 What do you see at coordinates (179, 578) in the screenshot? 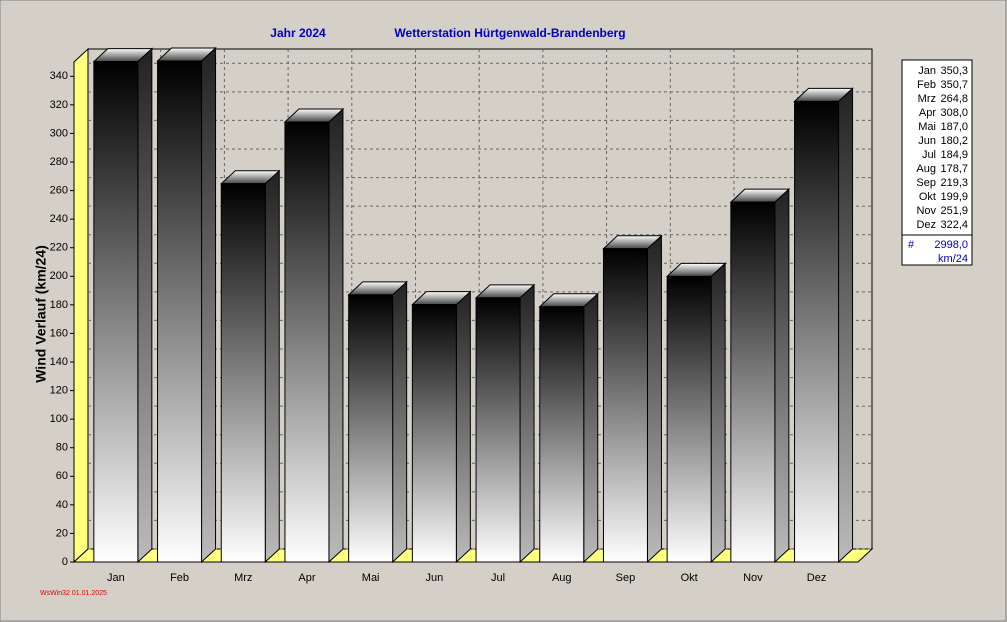
I see `x-tick-label: Feb` at bounding box center [179, 578].